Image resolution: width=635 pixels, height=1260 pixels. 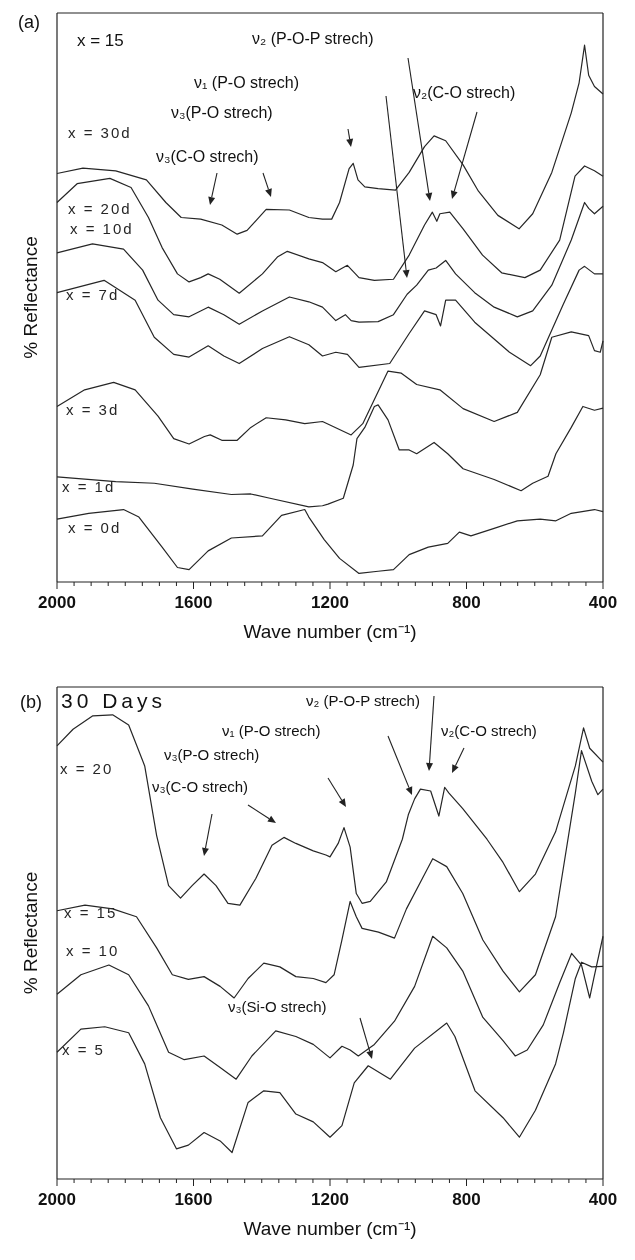 I want to click on series-label: x = 0d, so click(x=95, y=527).